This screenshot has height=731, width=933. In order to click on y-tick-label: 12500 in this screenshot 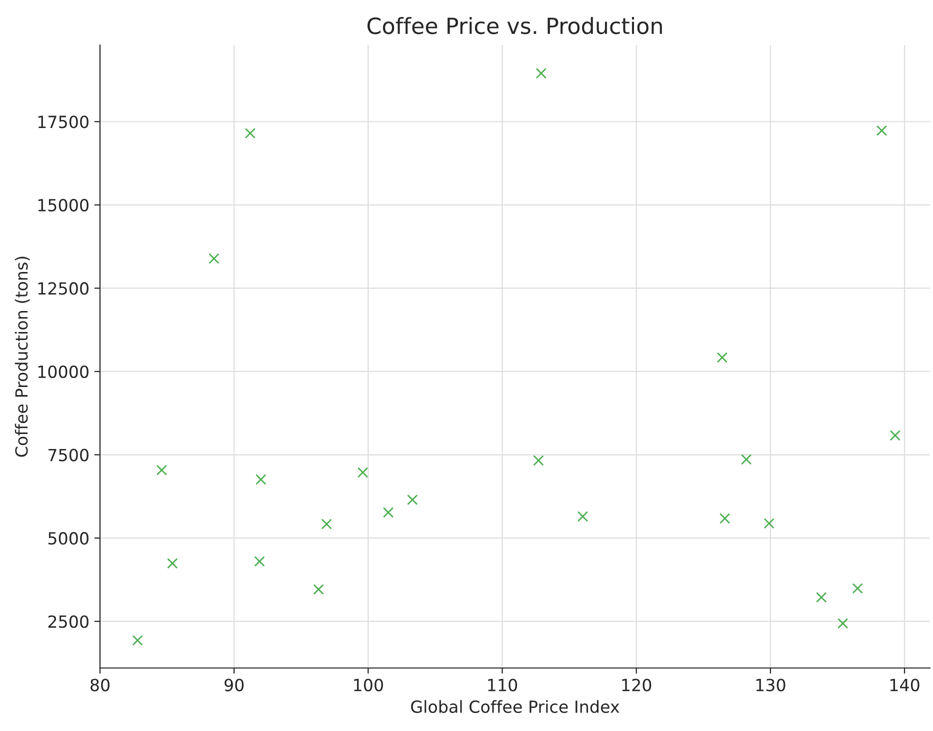, I will do `click(63, 288)`.